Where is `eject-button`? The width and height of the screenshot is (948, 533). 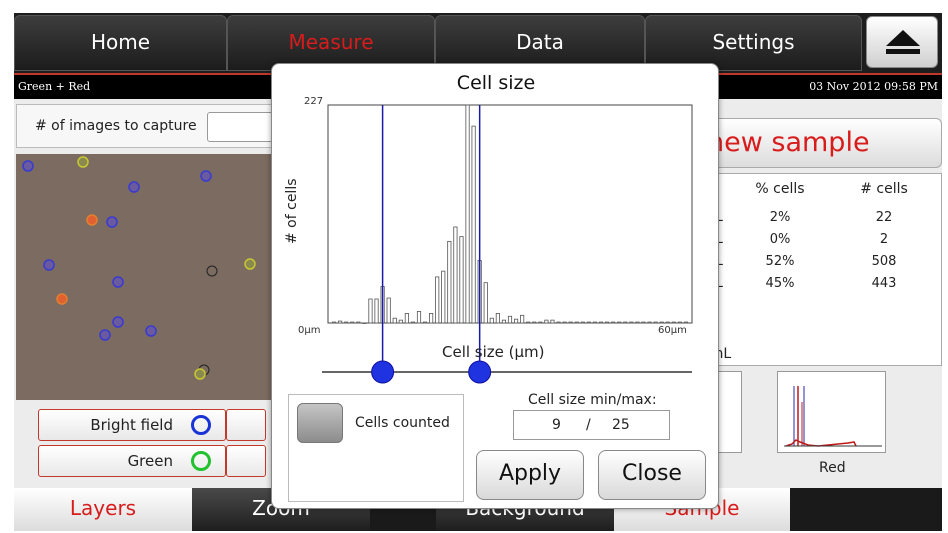
eject-button is located at coordinates (902, 42).